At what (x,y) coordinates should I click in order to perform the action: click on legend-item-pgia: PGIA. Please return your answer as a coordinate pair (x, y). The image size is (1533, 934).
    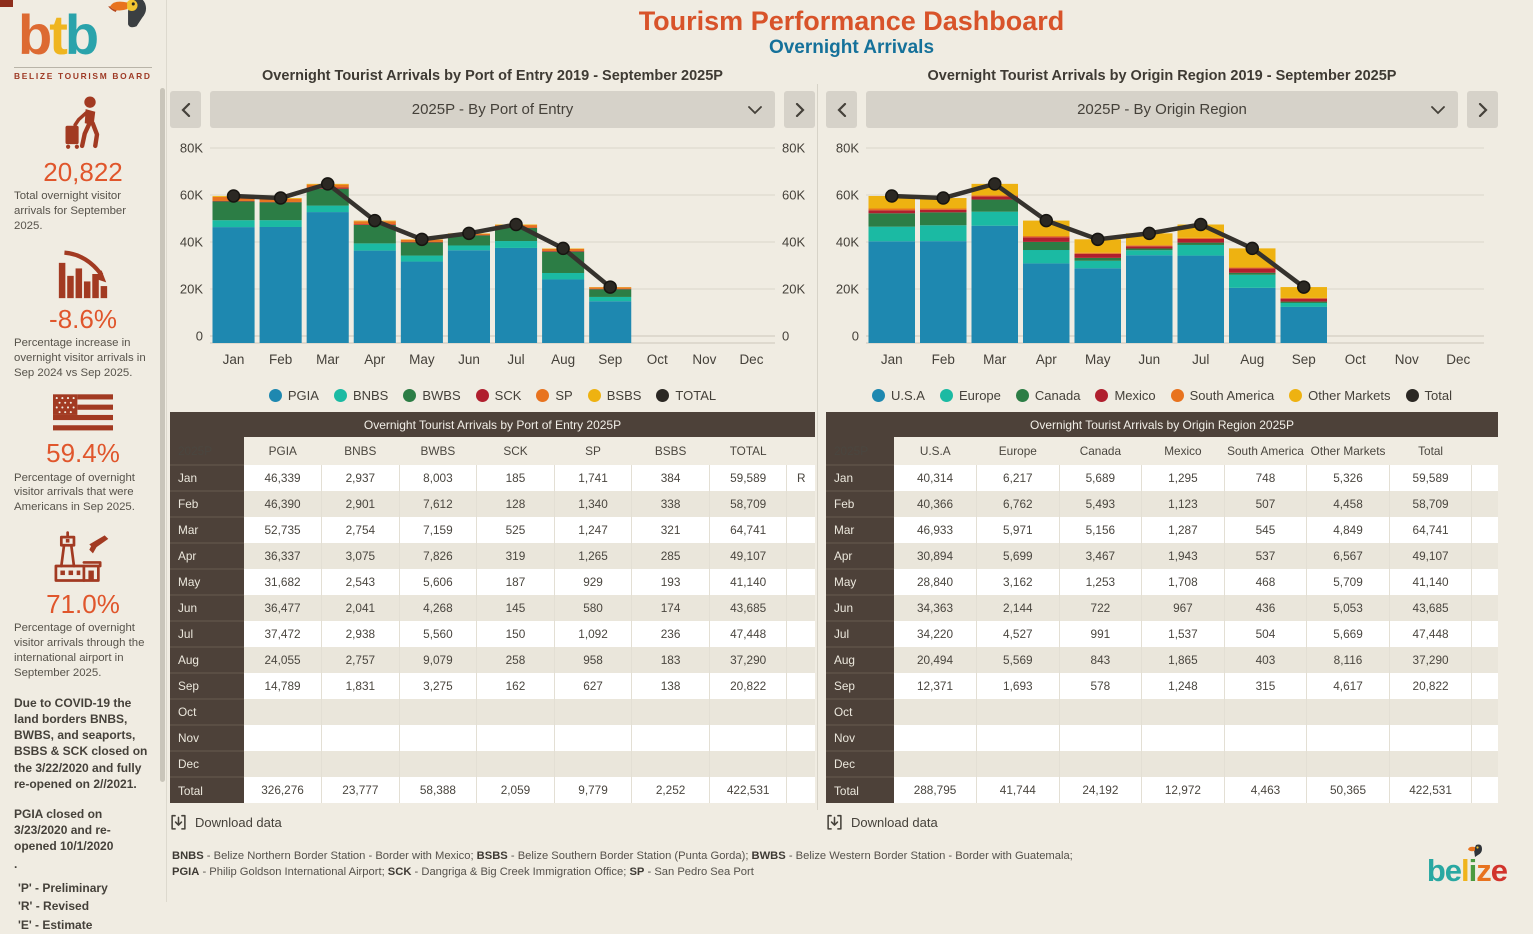
    Looking at the image, I should click on (294, 395).